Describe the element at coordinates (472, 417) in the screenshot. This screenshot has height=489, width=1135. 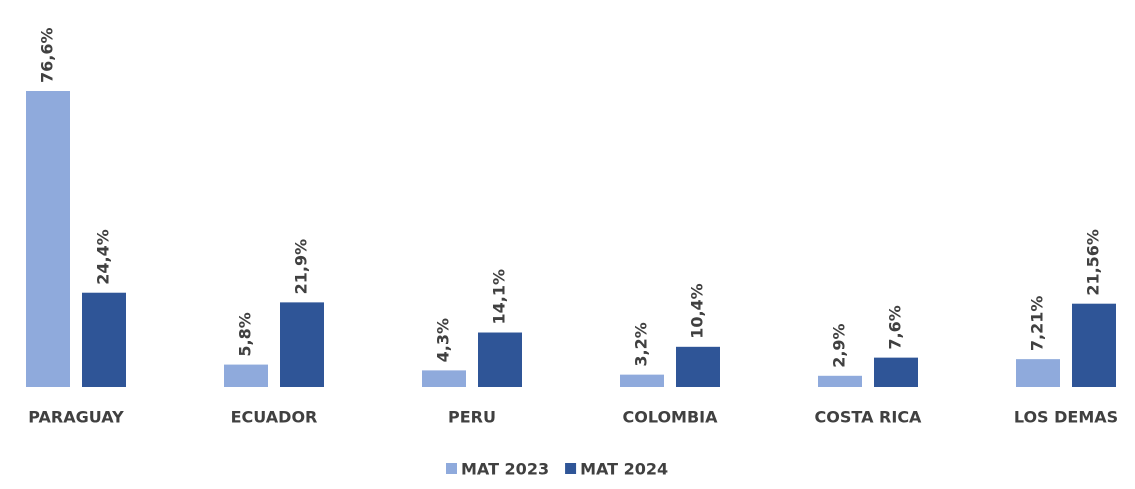
I see `x-tick-label: PERU` at that location.